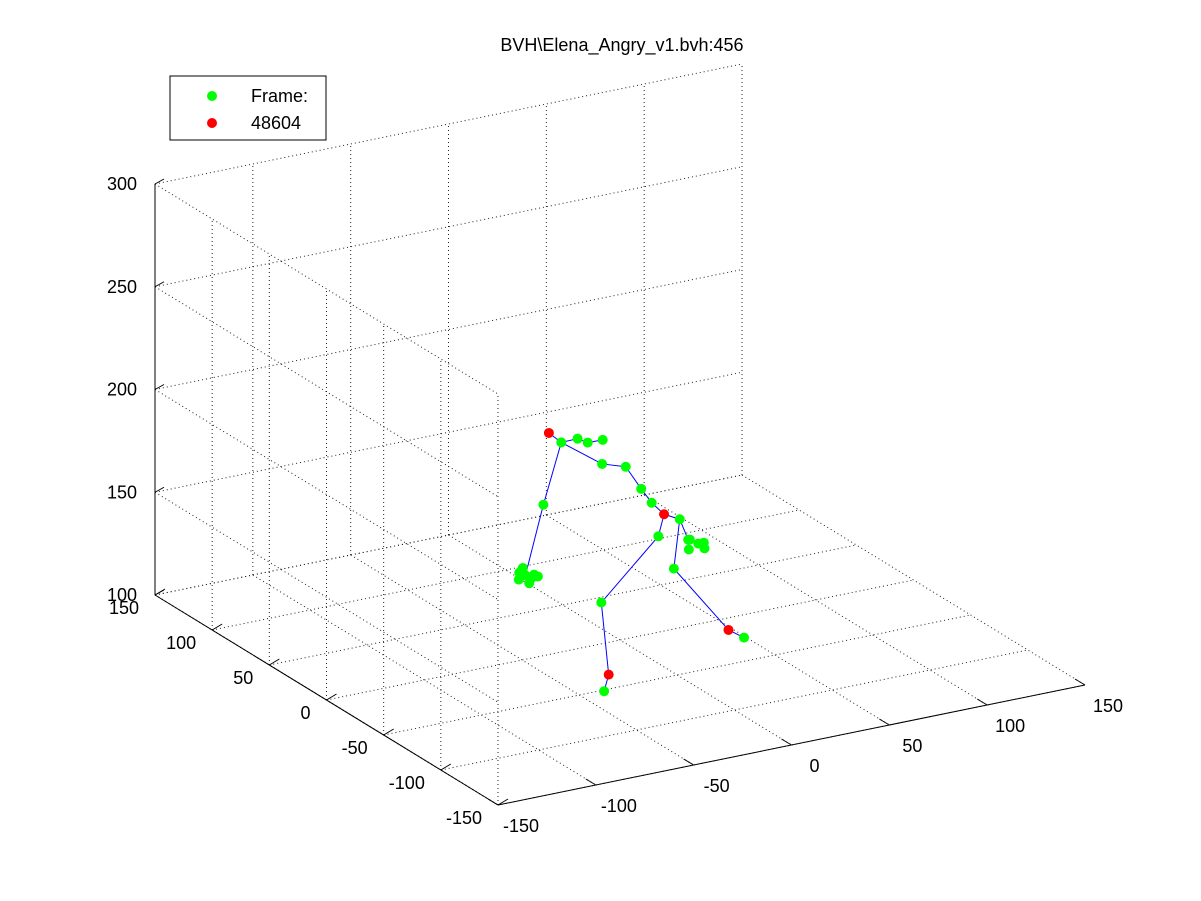 The image size is (1201, 901). I want to click on x-tick-label: 100, so click(1010, 726).